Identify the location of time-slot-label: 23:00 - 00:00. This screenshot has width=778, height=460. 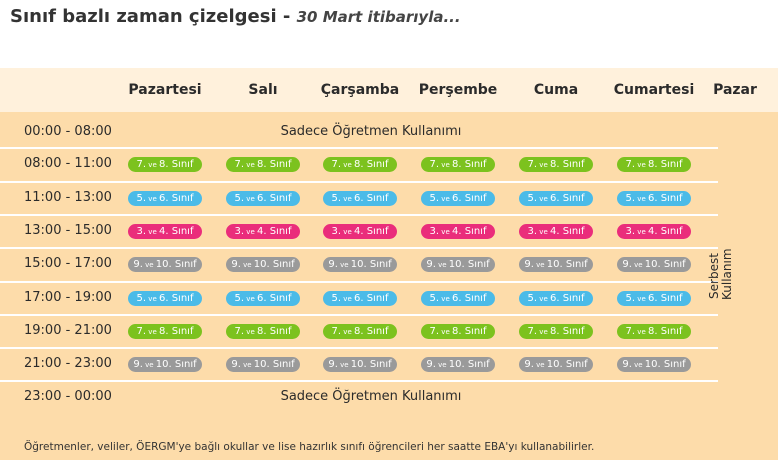
(68, 396).